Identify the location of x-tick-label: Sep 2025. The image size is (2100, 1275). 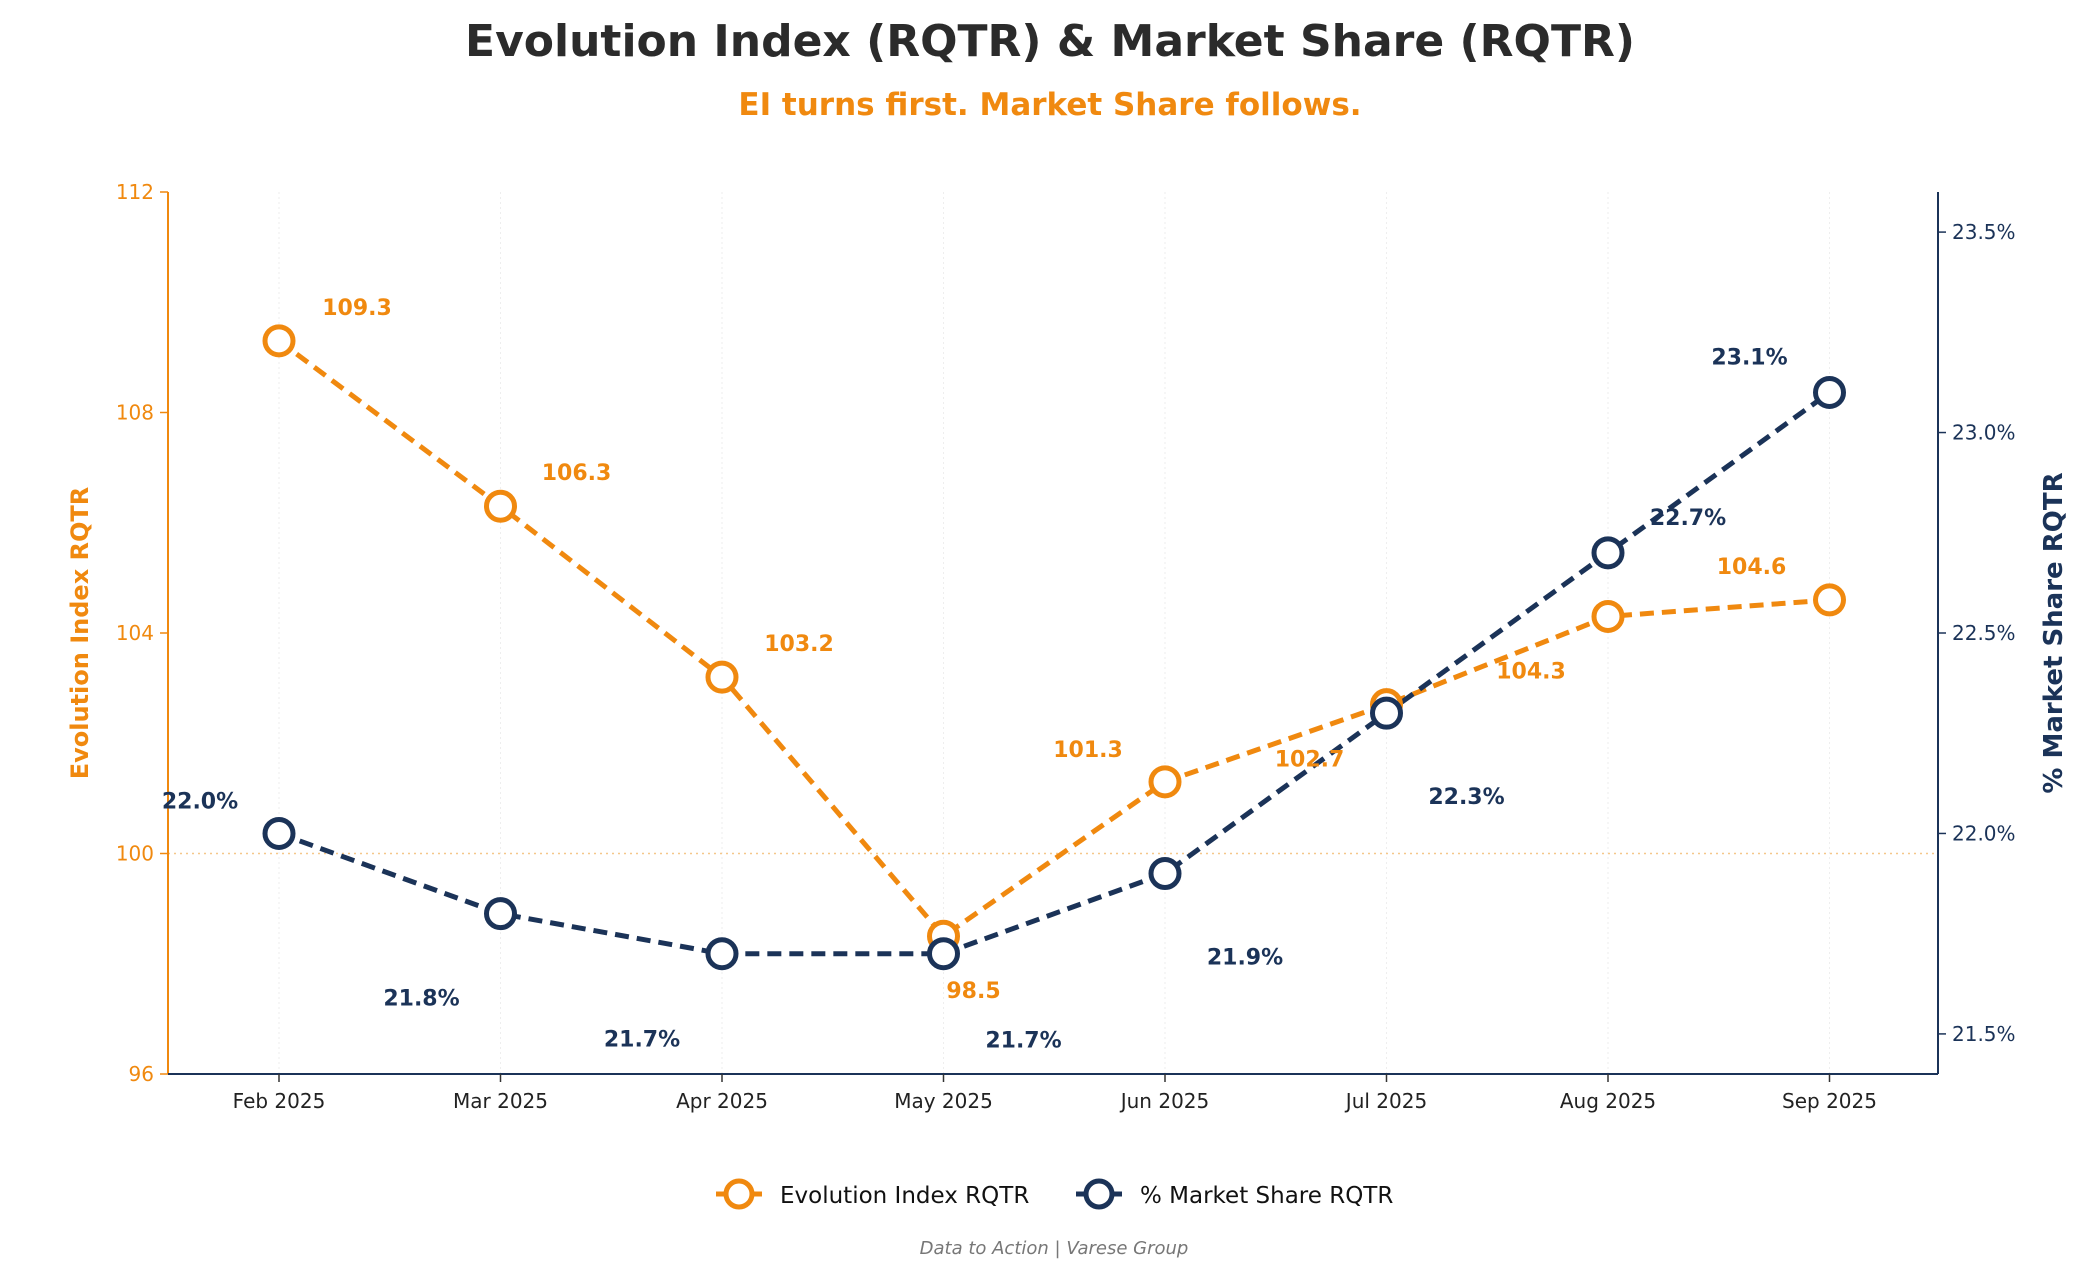
(1829, 1101).